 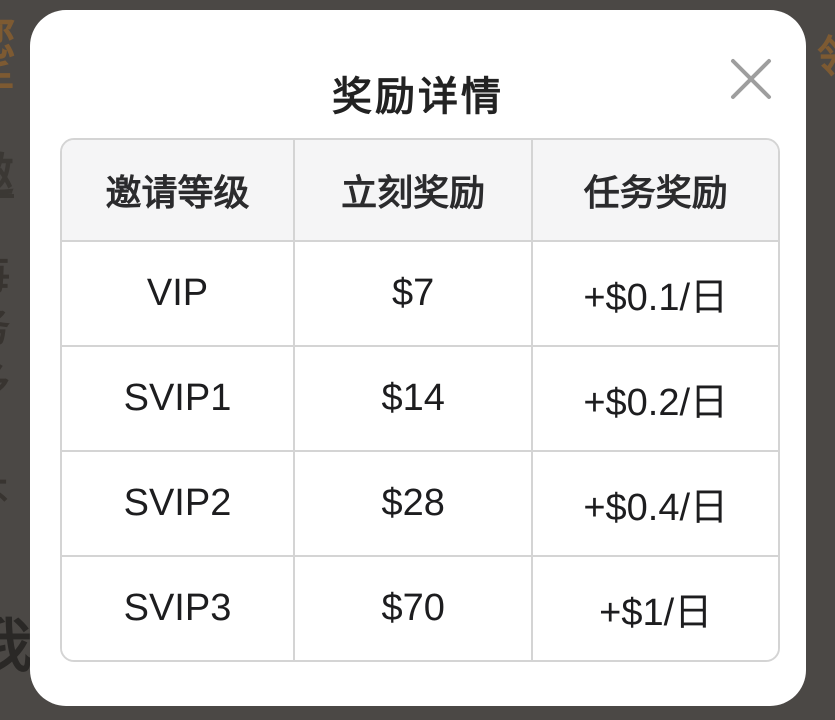 What do you see at coordinates (4, 496) in the screenshot?
I see `bg-text-fragment: 不` at bounding box center [4, 496].